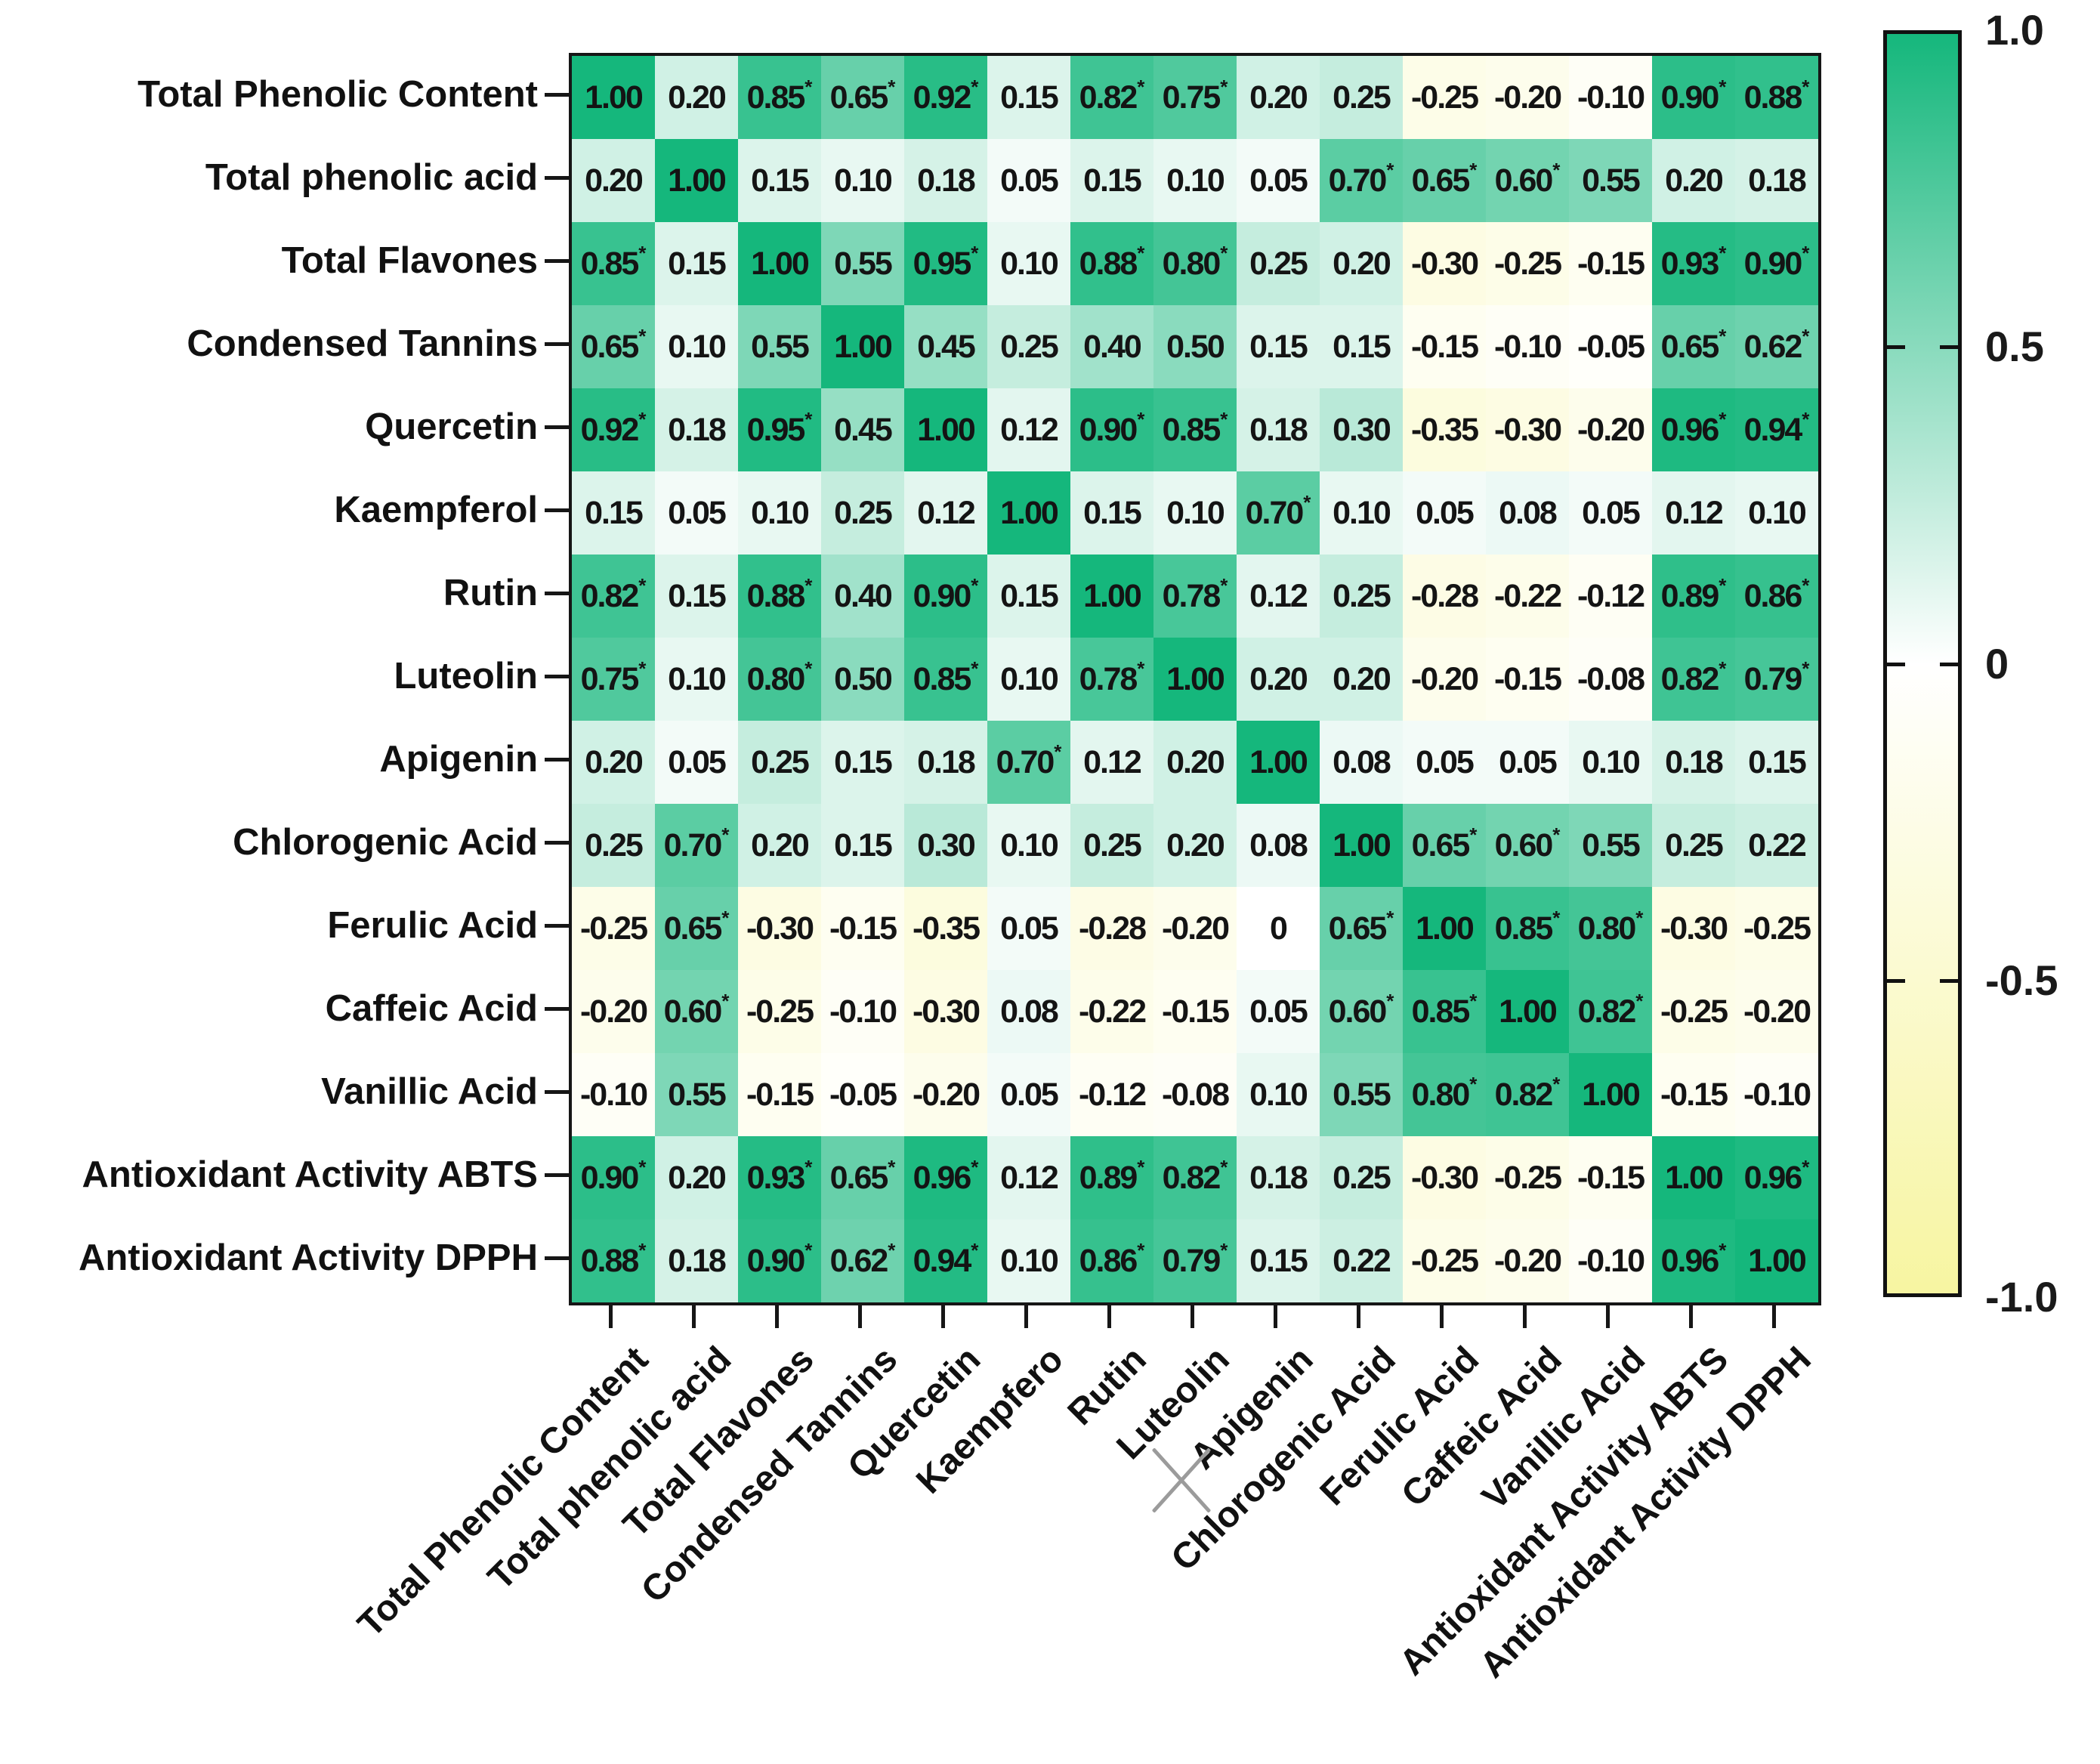  What do you see at coordinates (1776, 429) in the screenshot?
I see `heatmap-cell: 0.94 *` at bounding box center [1776, 429].